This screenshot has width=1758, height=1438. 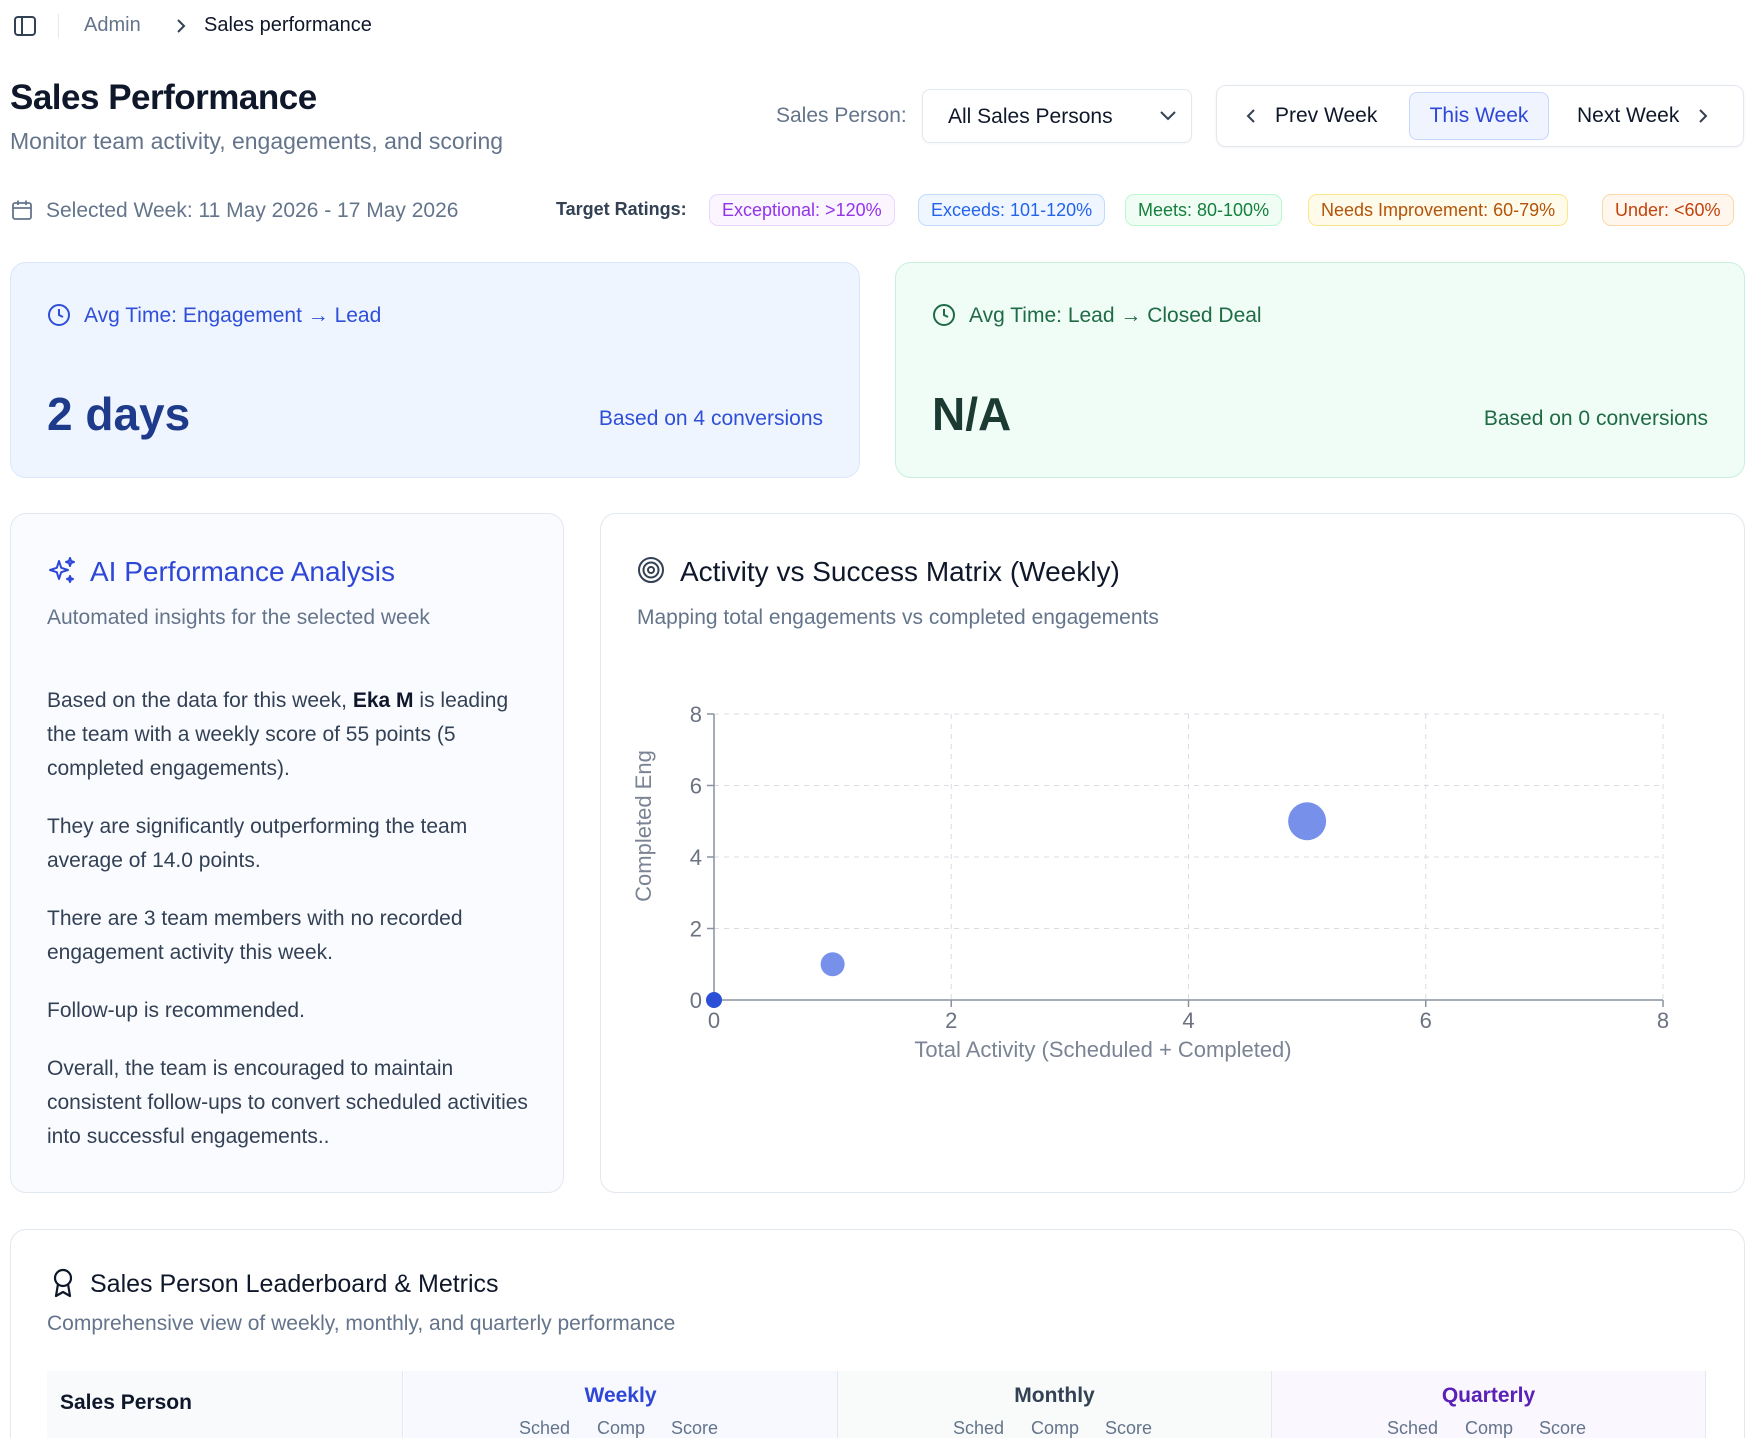 What do you see at coordinates (621, 209) in the screenshot?
I see `target-ratings-label: Target Ratings:` at bounding box center [621, 209].